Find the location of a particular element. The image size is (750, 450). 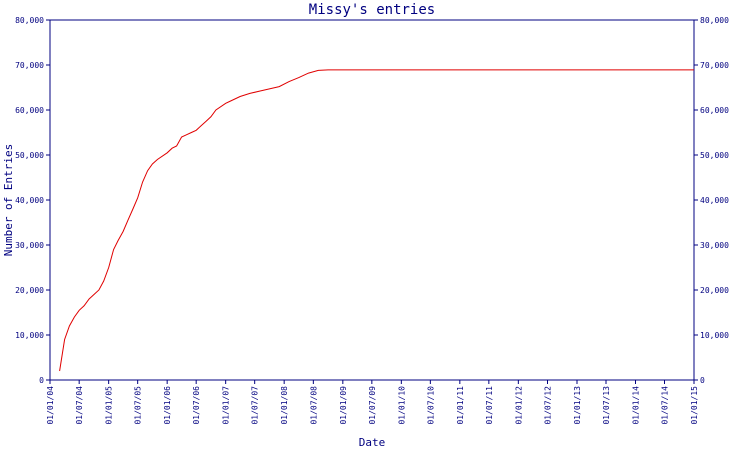

x-tick-label: 01/01/15 is located at coordinates (694, 405).